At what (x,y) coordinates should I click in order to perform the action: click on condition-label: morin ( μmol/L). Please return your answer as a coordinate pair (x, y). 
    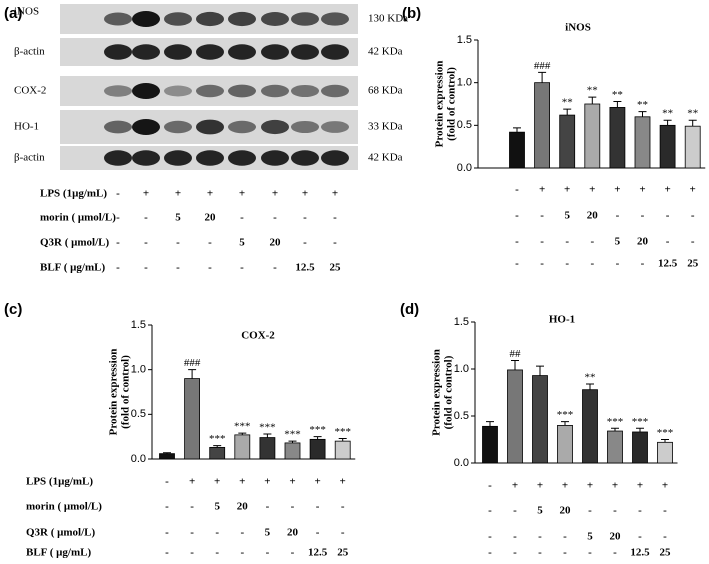
    Looking at the image, I should click on (78, 218).